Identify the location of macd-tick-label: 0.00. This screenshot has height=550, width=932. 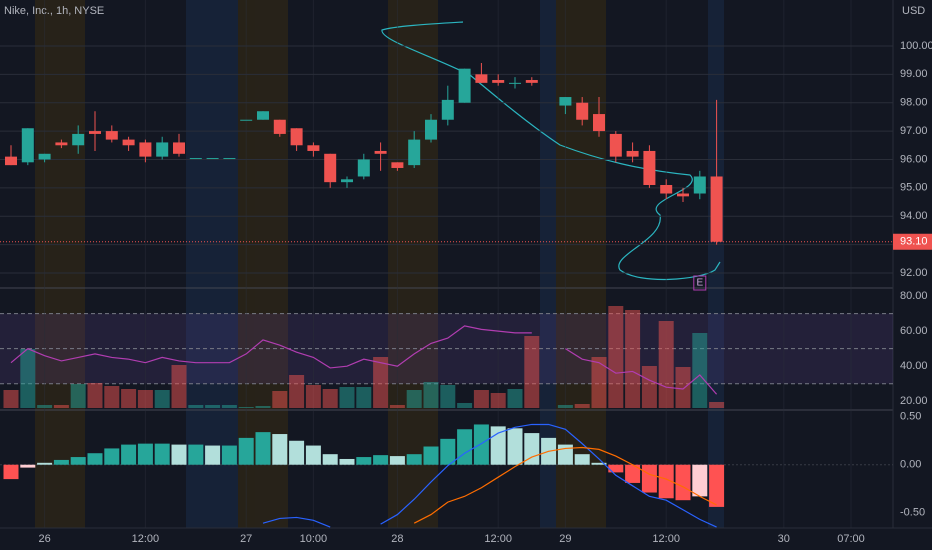
(910, 465).